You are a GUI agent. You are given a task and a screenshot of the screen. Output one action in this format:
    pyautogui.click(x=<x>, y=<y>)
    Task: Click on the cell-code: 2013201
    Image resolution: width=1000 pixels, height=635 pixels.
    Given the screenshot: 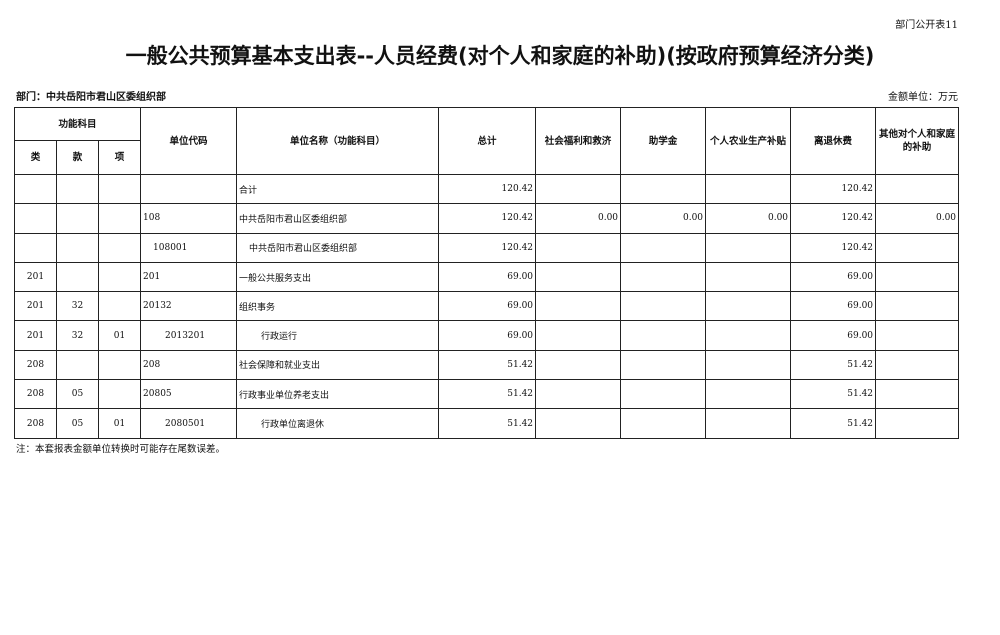 What is the action you would take?
    pyautogui.click(x=189, y=335)
    